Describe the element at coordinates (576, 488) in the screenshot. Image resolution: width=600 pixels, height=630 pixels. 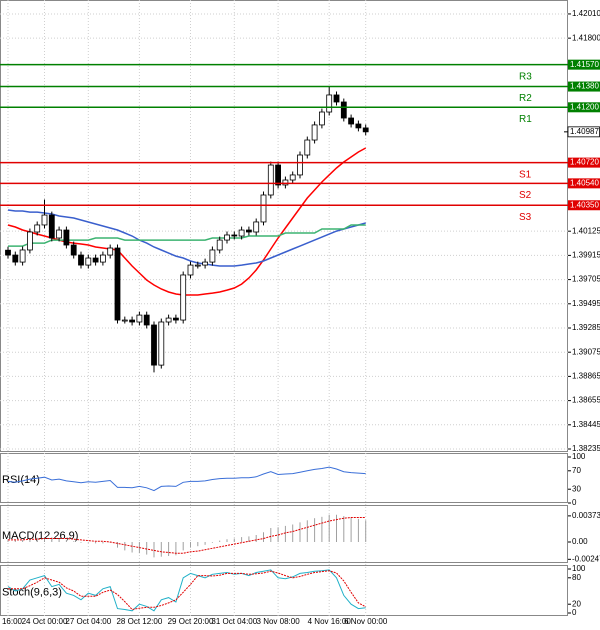
I see `y-tick-label: 30` at that location.